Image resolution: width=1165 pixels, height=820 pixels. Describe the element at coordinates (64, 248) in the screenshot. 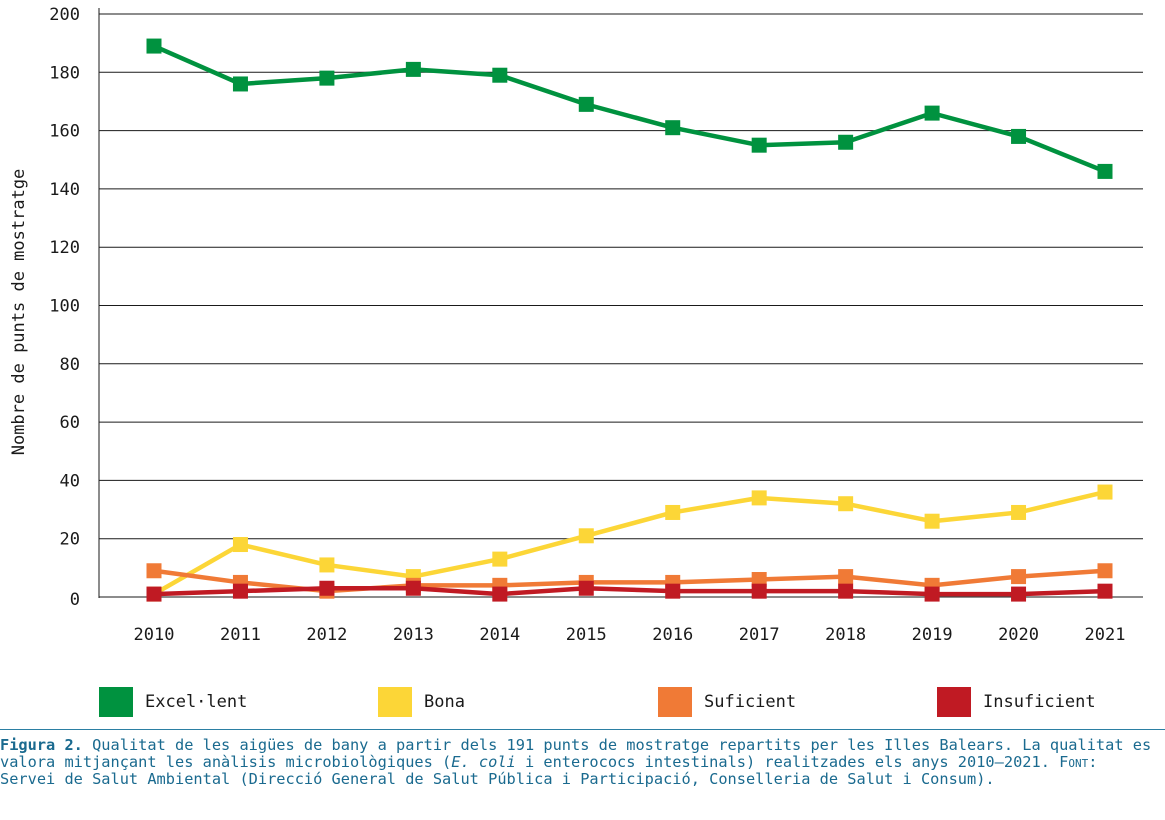

I see `y-tick-label: 120` at that location.